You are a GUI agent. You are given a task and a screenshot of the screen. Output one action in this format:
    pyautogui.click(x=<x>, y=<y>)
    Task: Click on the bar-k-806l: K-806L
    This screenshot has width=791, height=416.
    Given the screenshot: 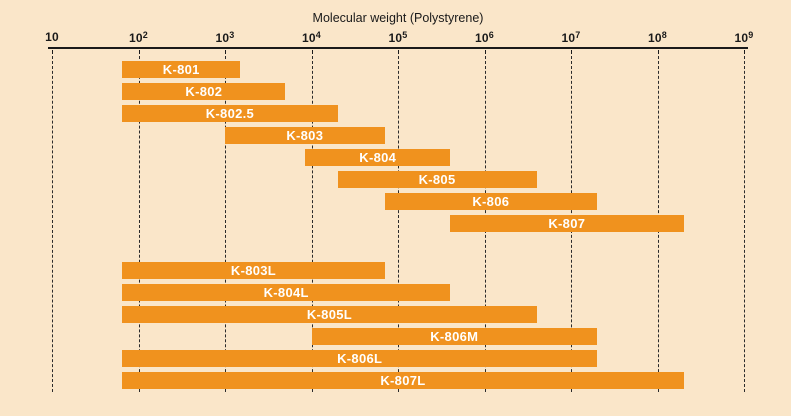 What is the action you would take?
    pyautogui.click(x=360, y=358)
    